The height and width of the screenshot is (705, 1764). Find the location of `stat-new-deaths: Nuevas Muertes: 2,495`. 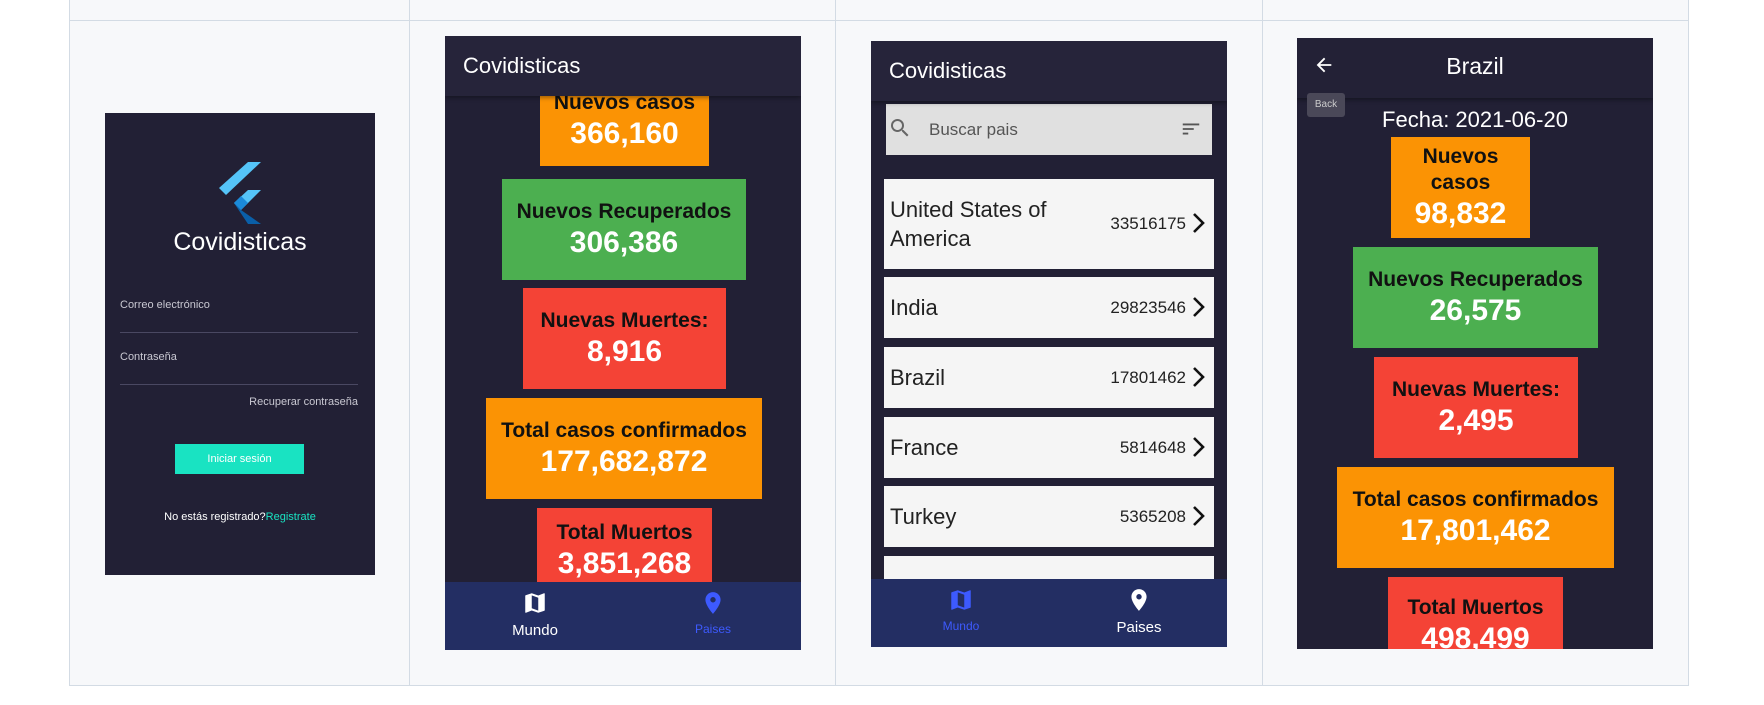

stat-new-deaths: Nuevas Muertes: 2,495 is located at coordinates (1476, 407).